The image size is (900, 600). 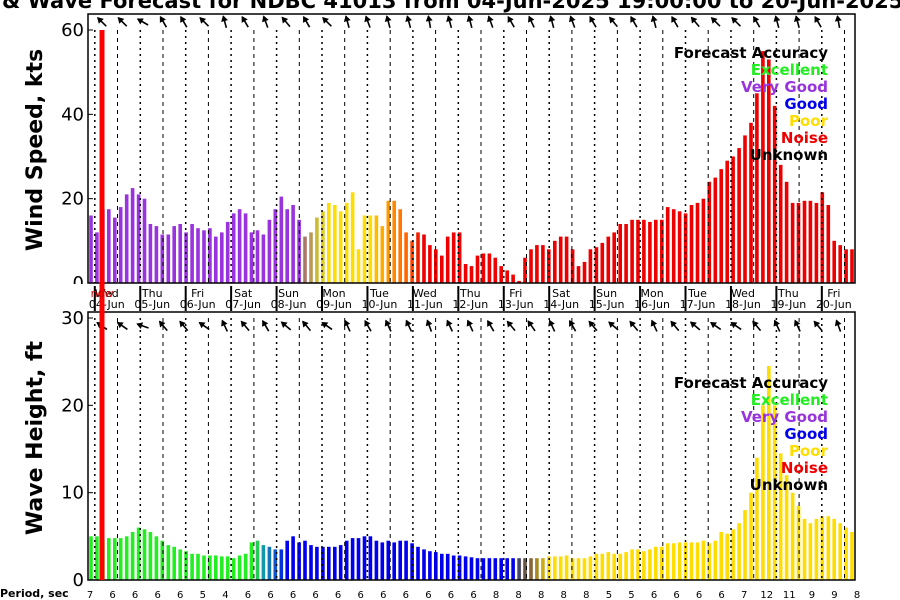 What do you see at coordinates (607, 304) in the screenshot?
I see `day-date: 15-Jun` at bounding box center [607, 304].